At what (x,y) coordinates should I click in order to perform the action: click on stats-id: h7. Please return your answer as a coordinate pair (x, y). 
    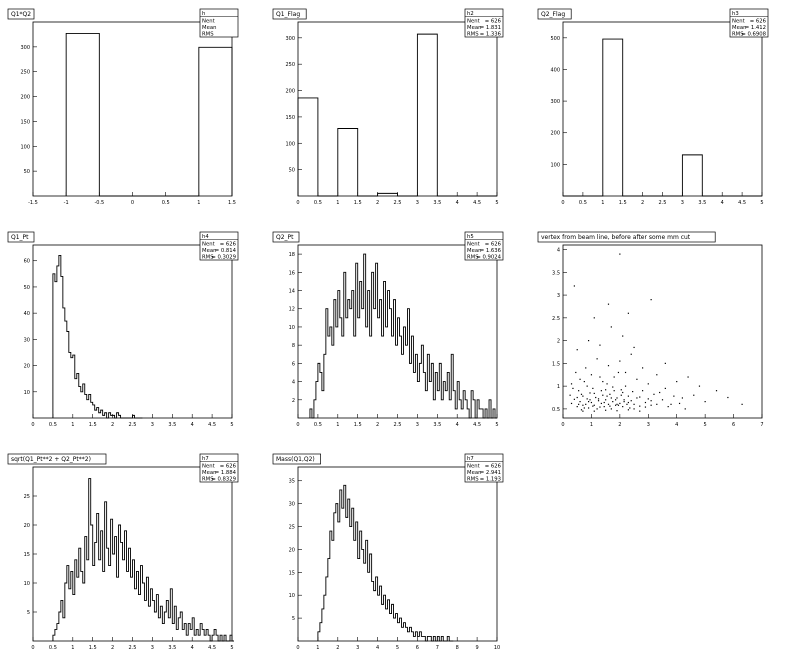
    Looking at the image, I should click on (470, 459).